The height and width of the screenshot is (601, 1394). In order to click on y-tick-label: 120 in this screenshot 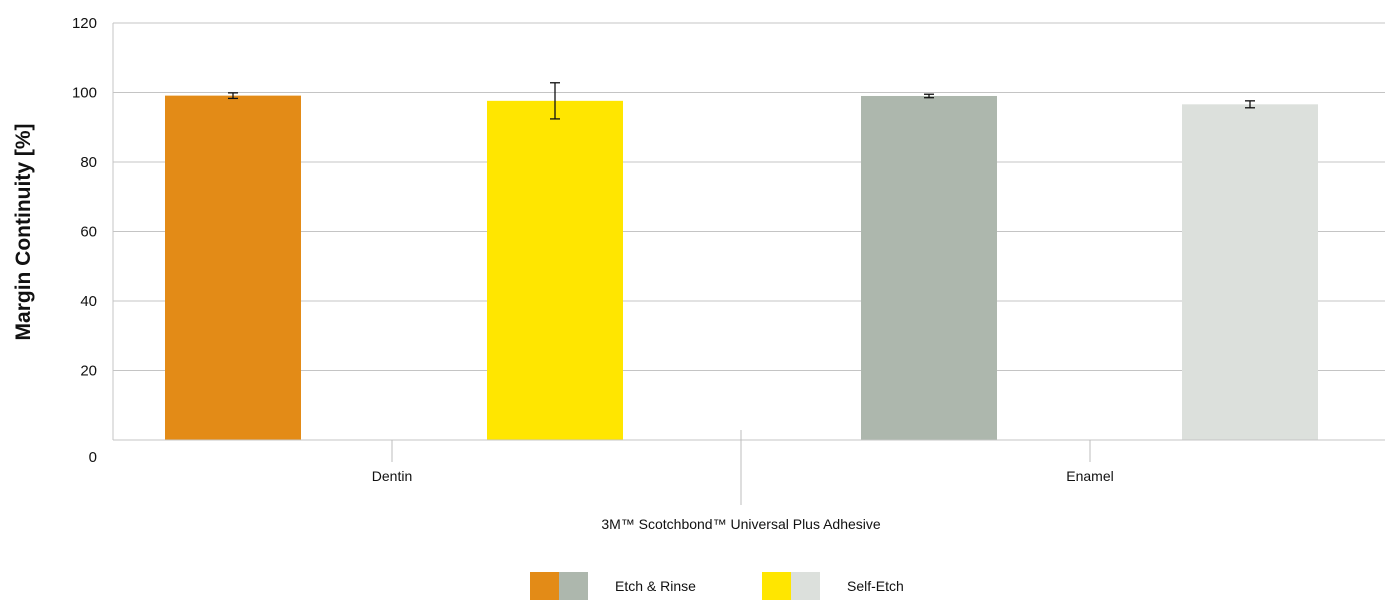, I will do `click(84, 23)`.